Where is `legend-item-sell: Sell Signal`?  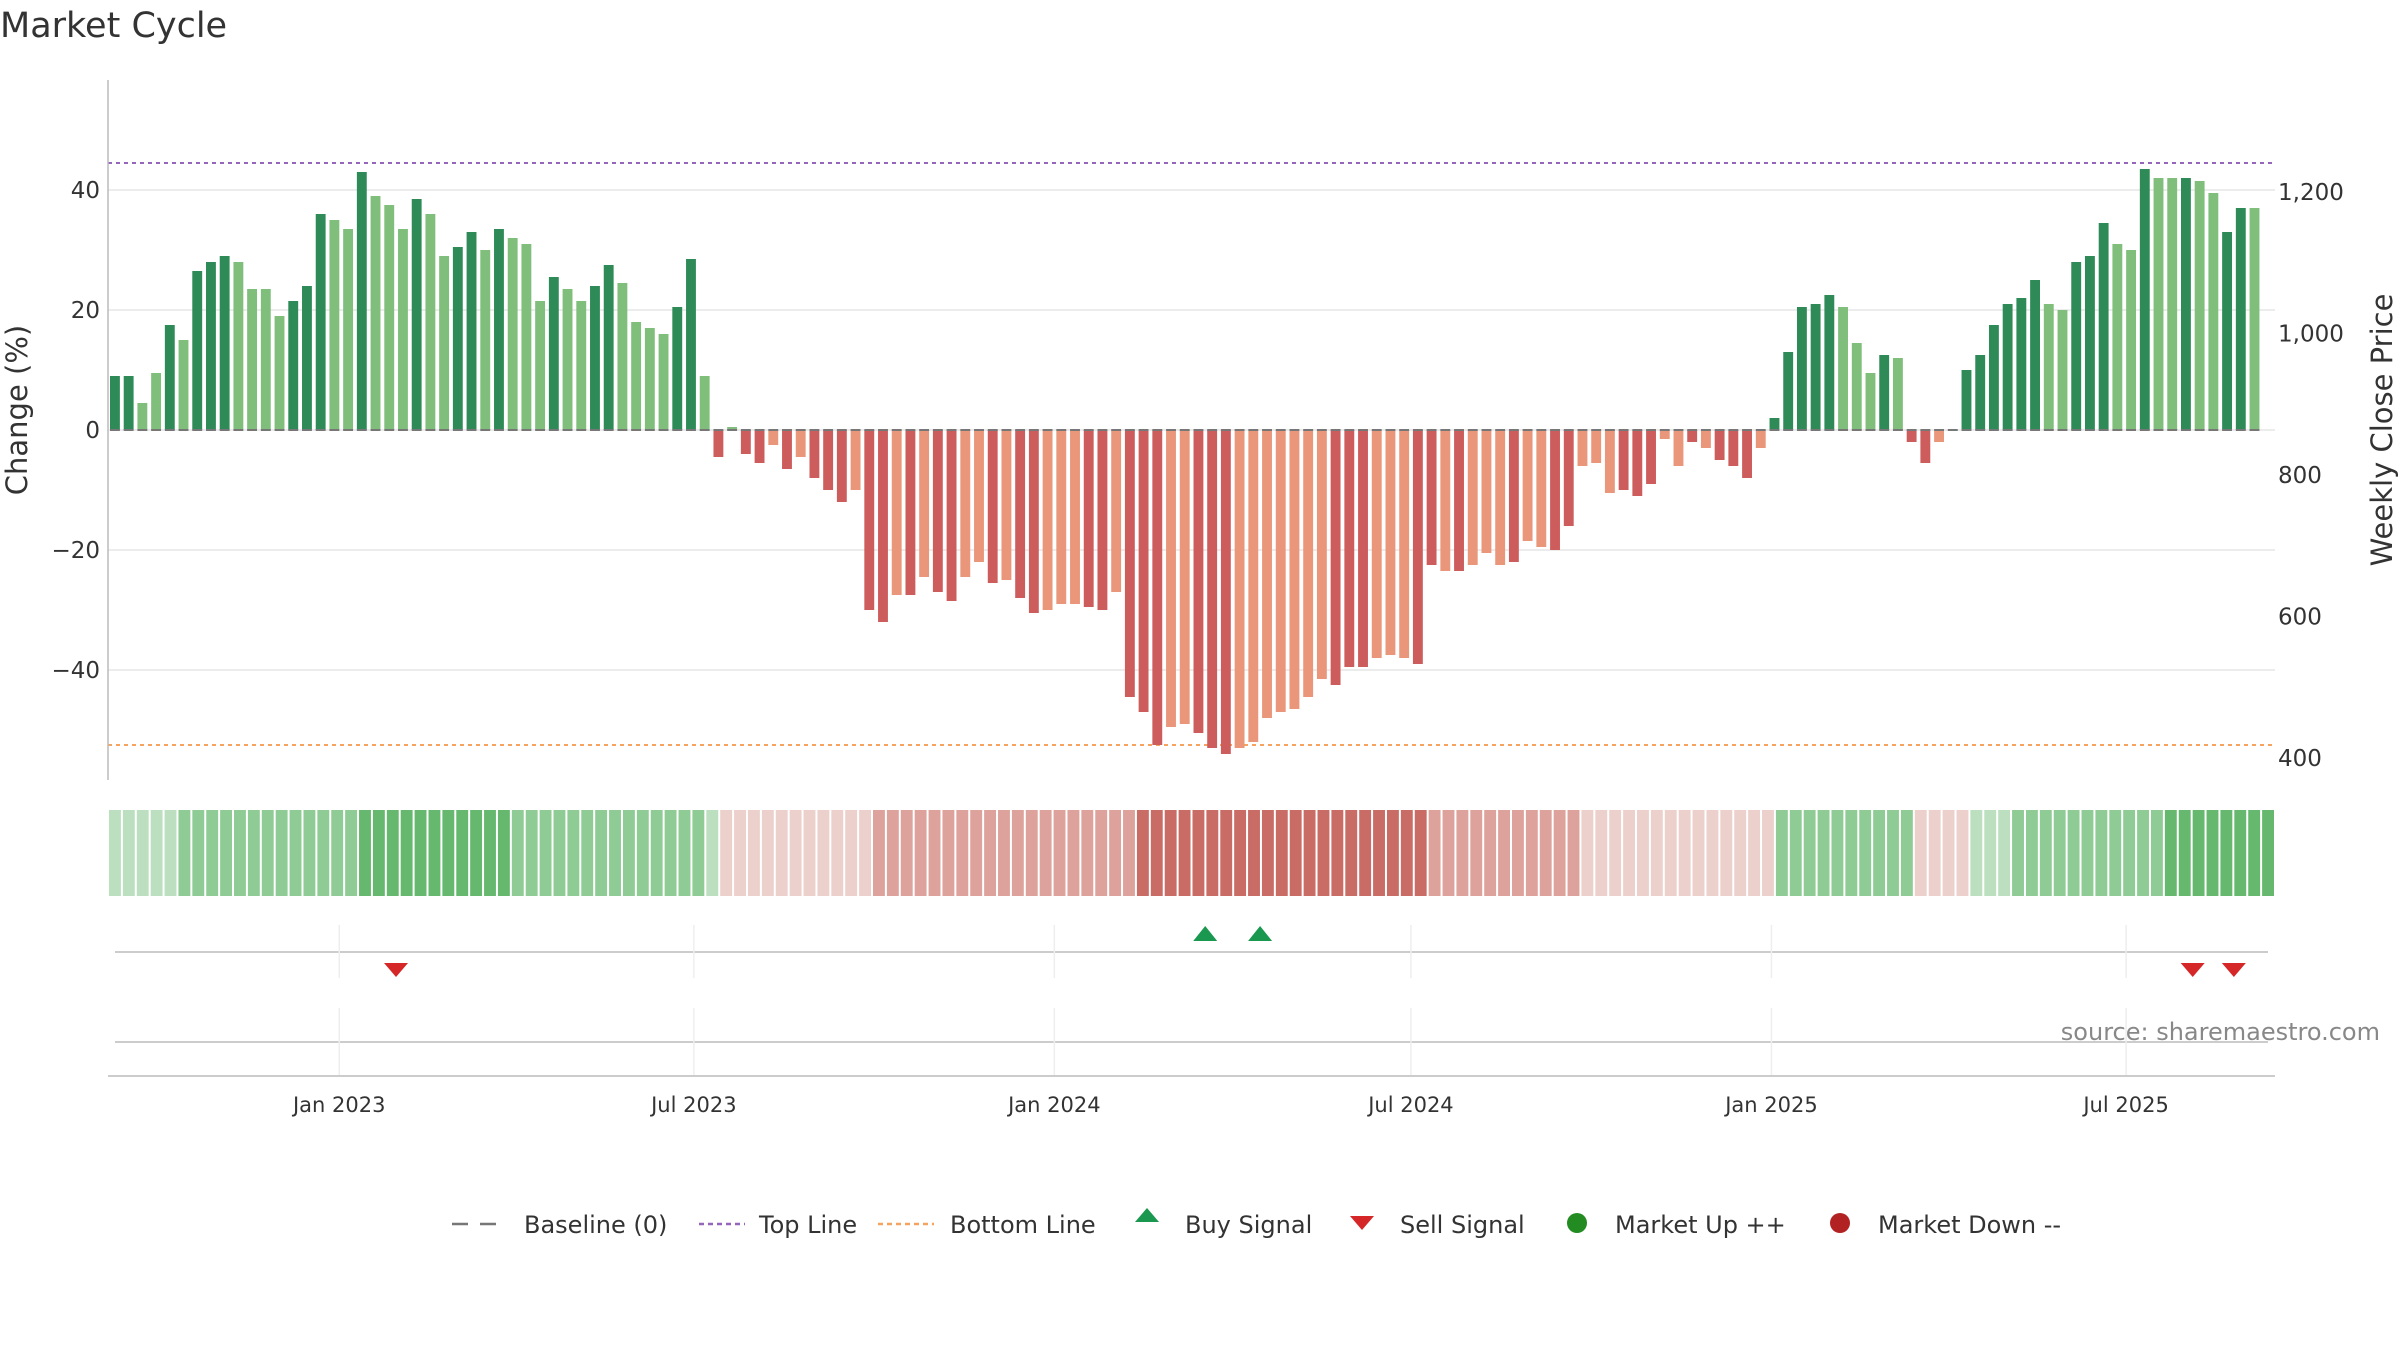
legend-item-sell: Sell Signal is located at coordinates (1437, 1225).